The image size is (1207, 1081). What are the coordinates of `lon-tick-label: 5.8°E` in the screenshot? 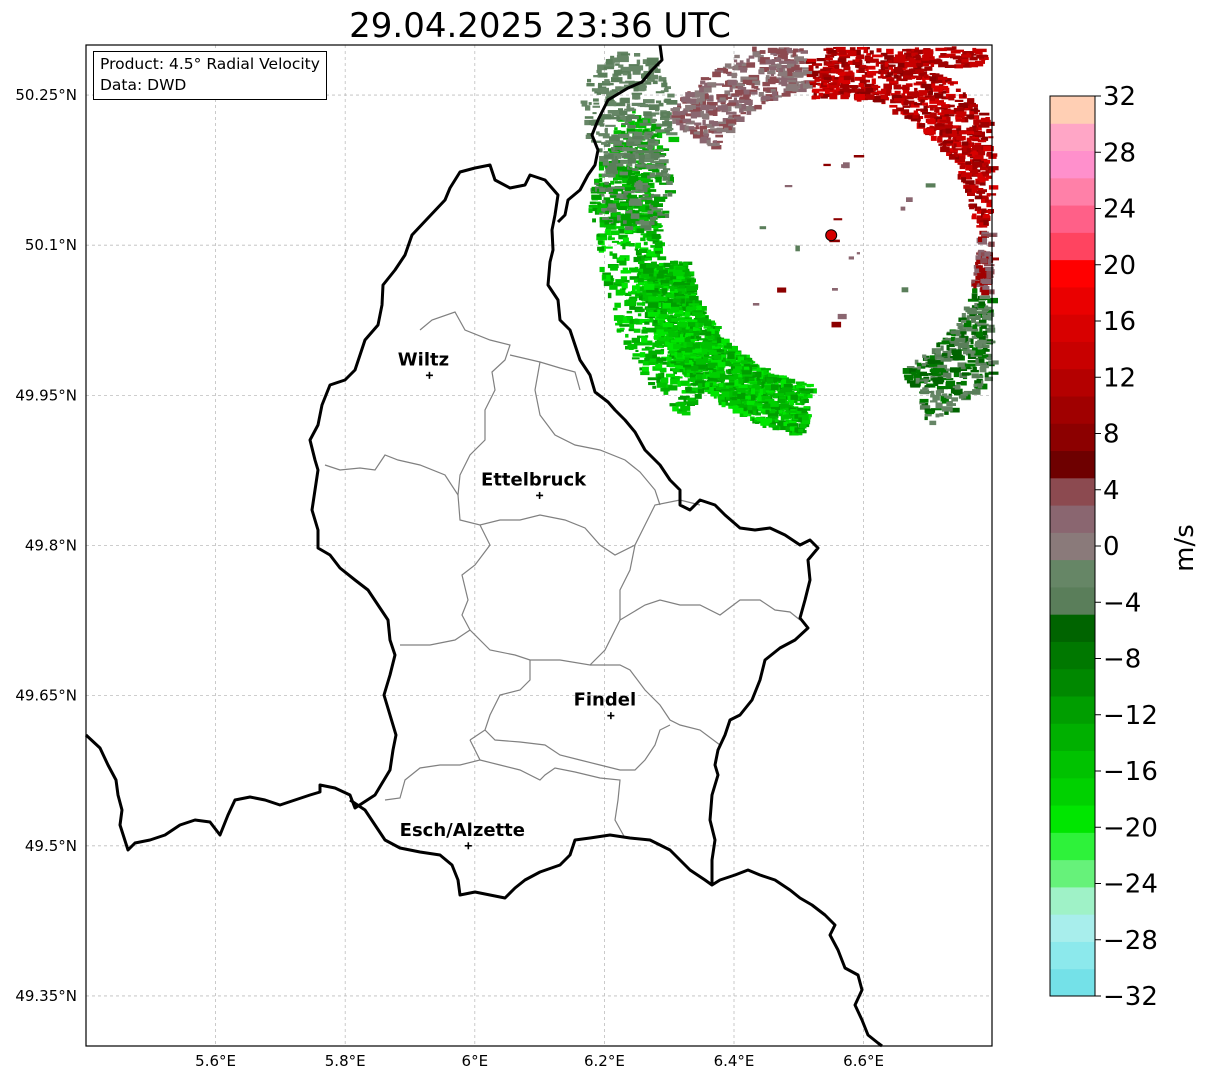 It's located at (345, 1061).